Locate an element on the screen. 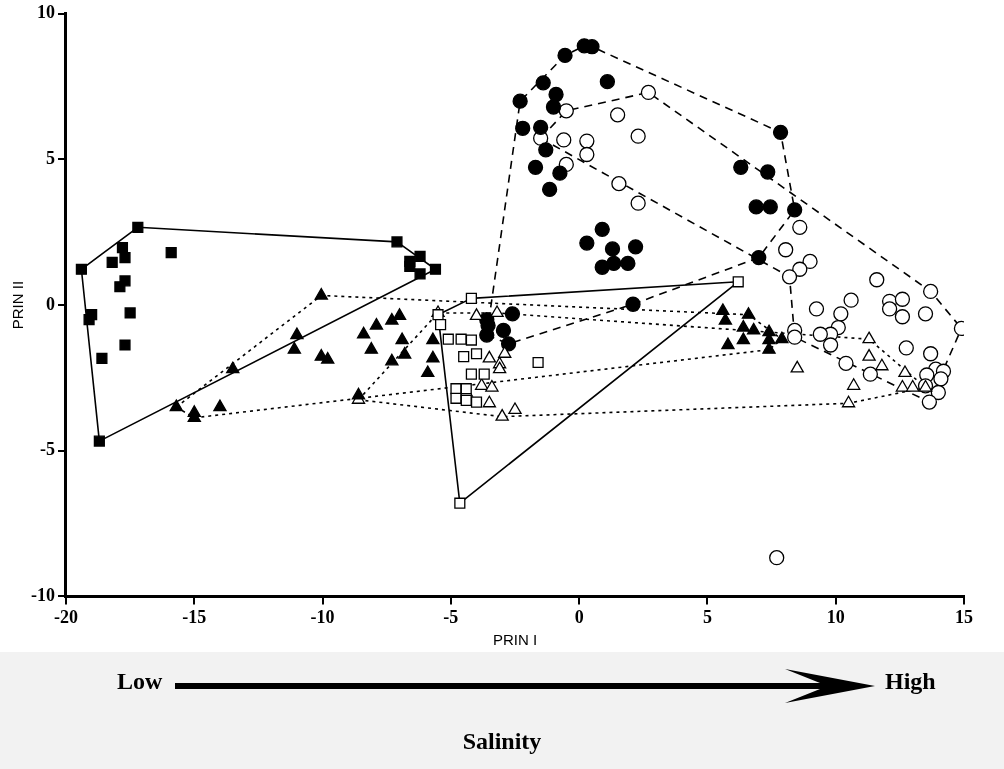 The width and height of the screenshot is (1004, 769). y-tick-label: 5 is located at coordinates (50, 158).